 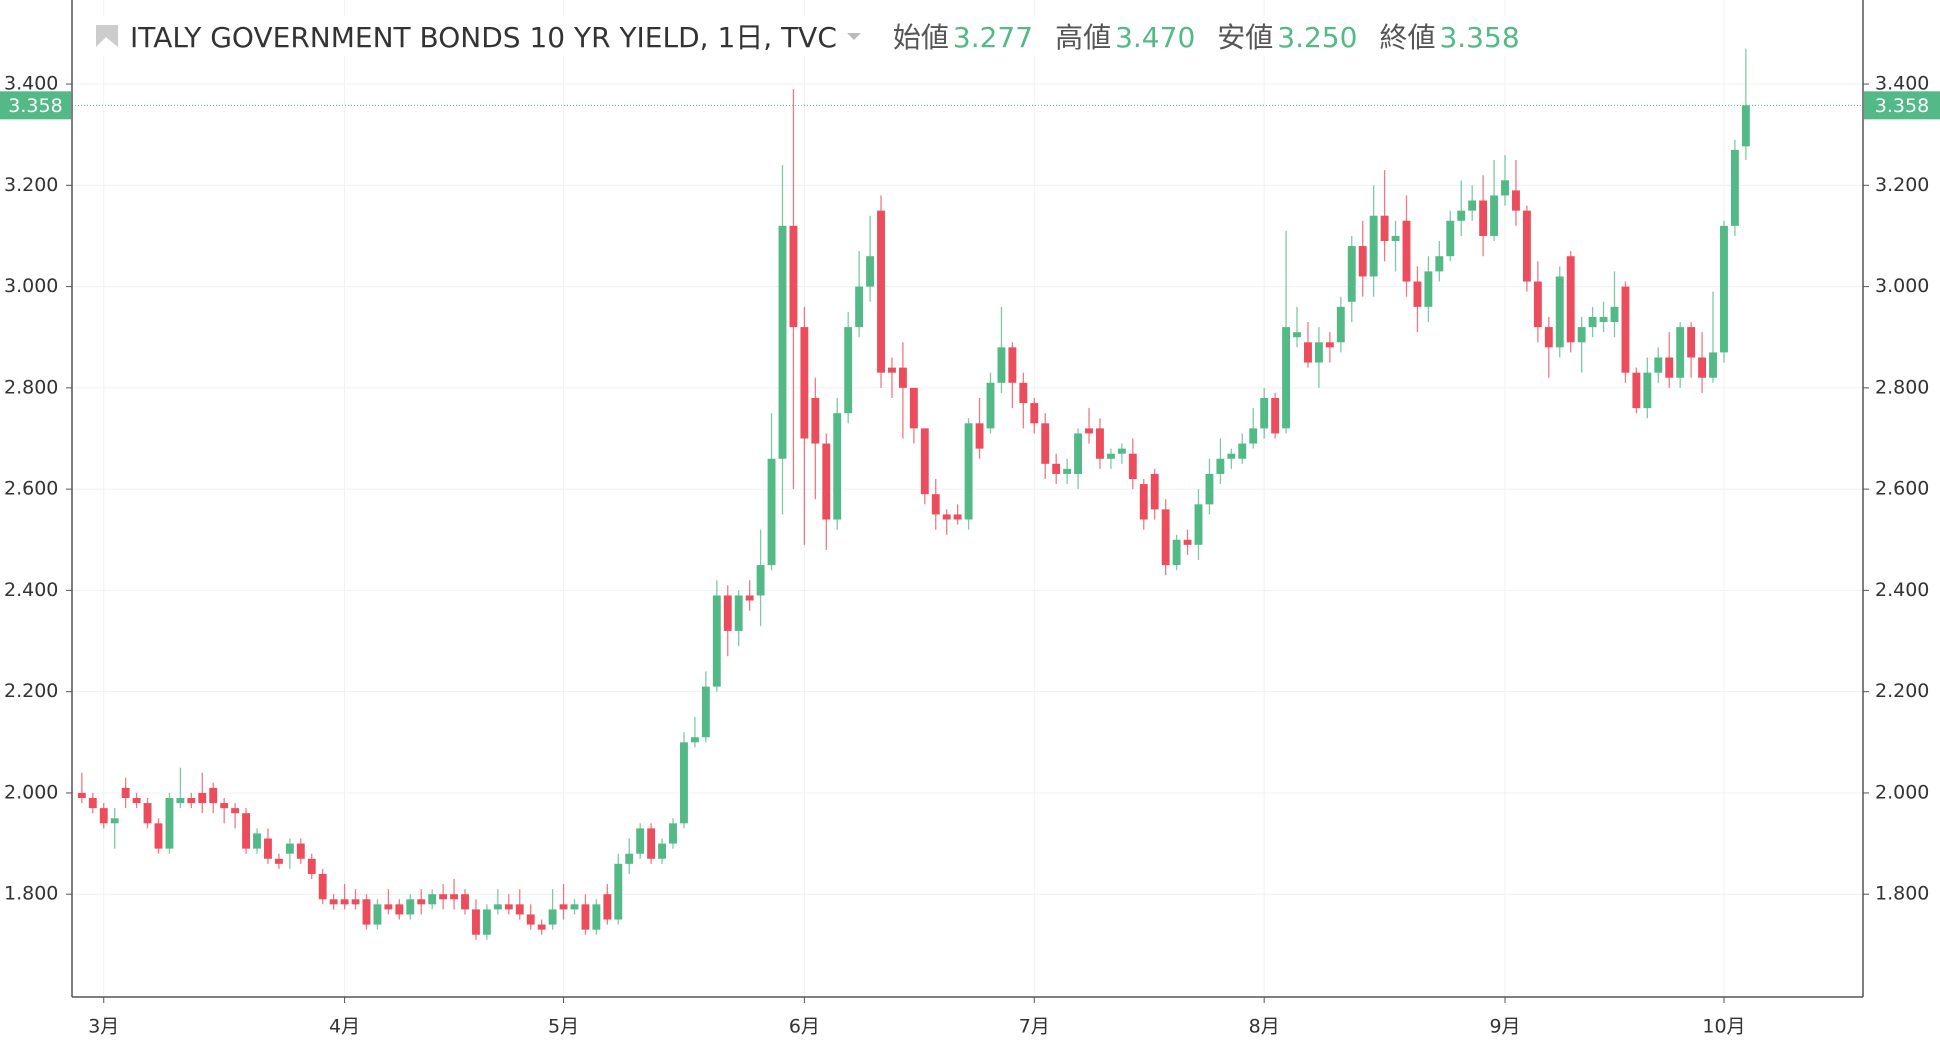 What do you see at coordinates (1902, 894) in the screenshot?
I see `y-tick-label: 1.800` at bounding box center [1902, 894].